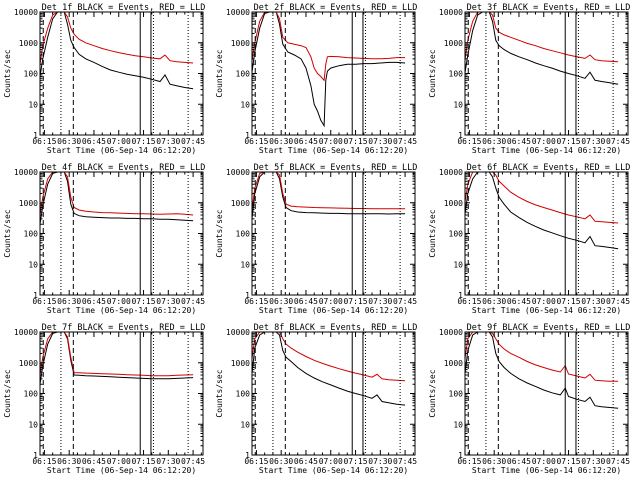  I want to click on panel-title: Det 1f BLACK = Events, RED = LLD, so click(124, 8).